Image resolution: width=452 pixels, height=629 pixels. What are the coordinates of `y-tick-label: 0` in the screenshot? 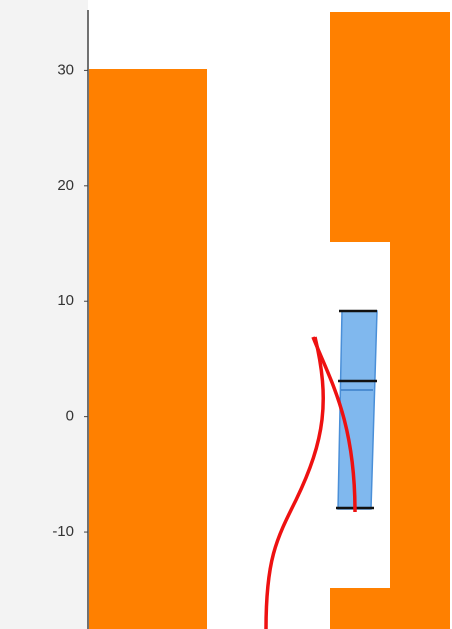 It's located at (70, 416).